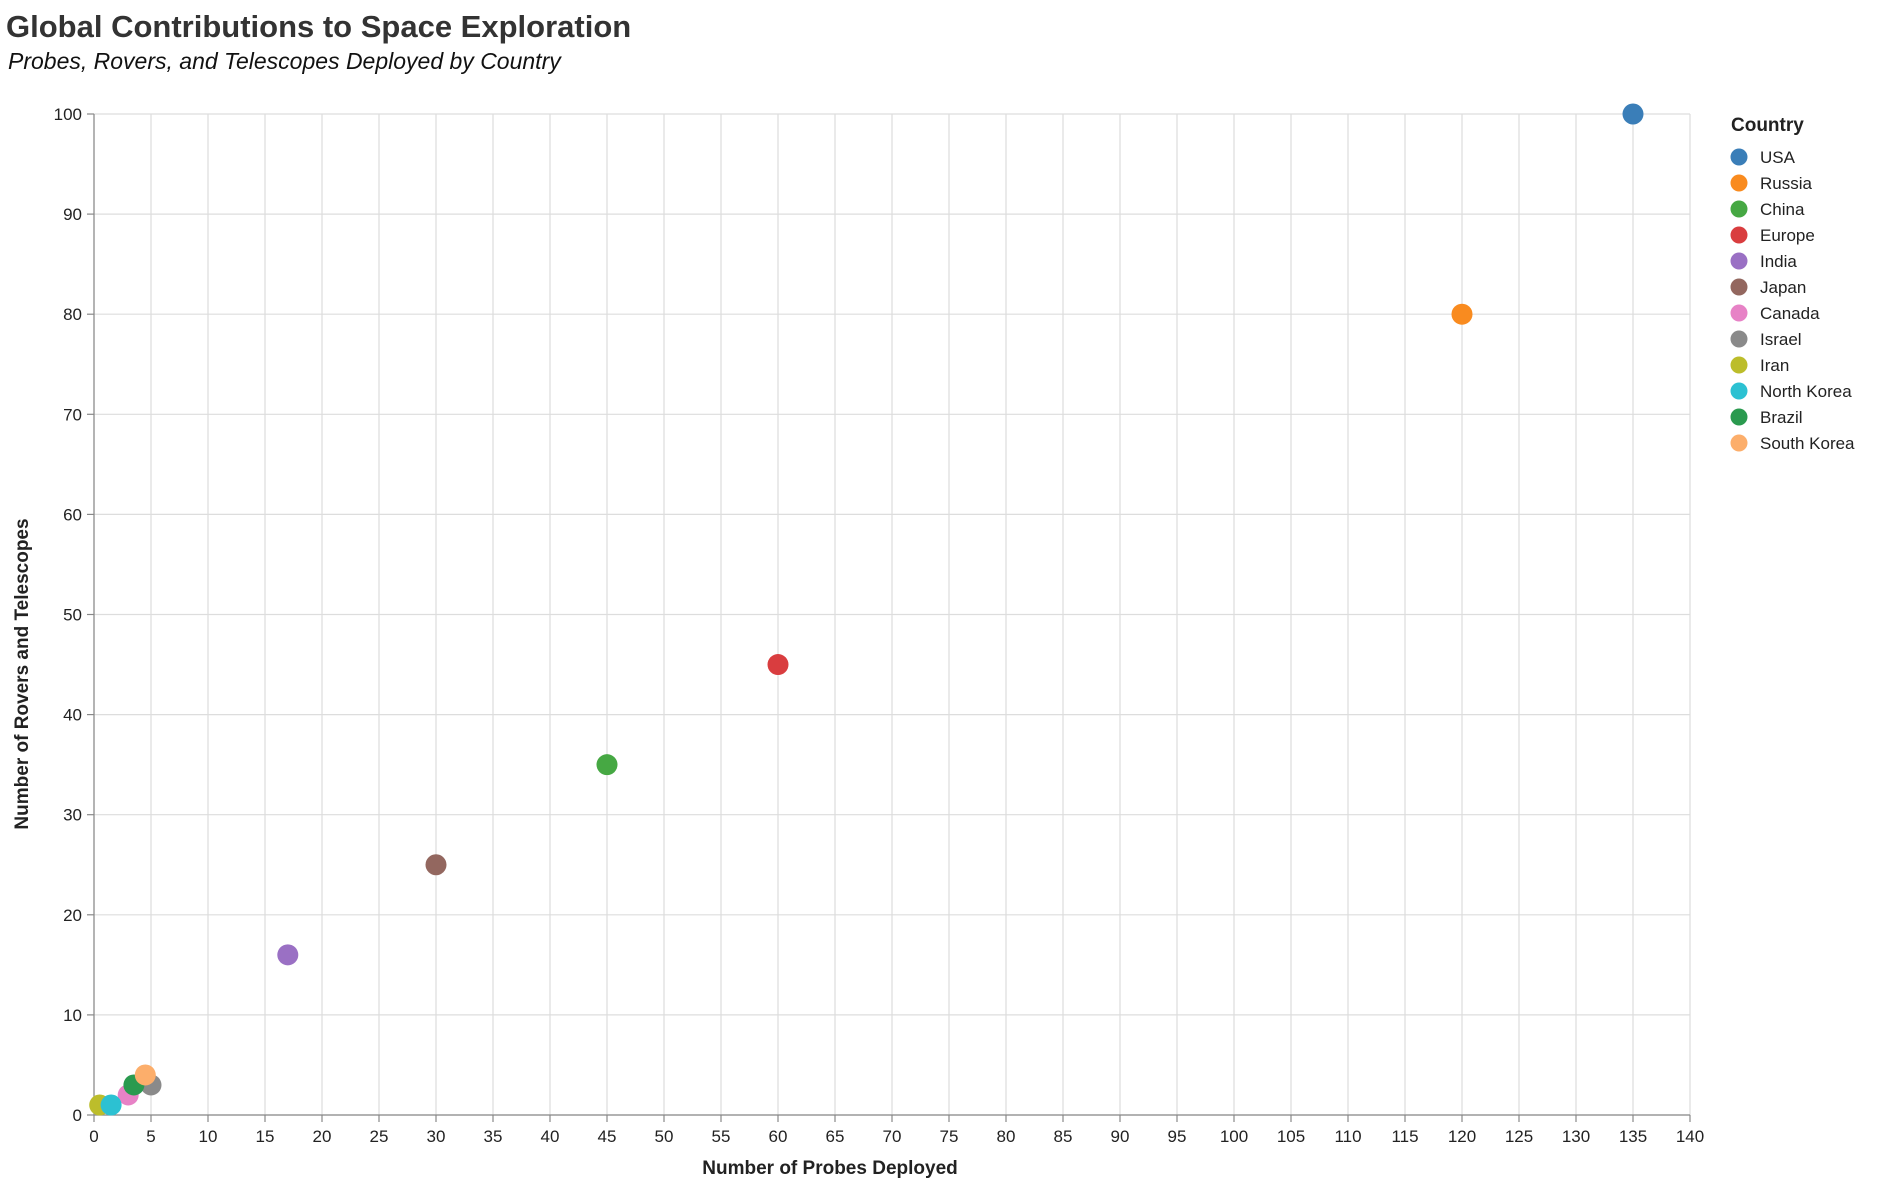 The height and width of the screenshot is (1188, 1882). Describe the element at coordinates (1781, 417) in the screenshot. I see `legend-label: Brazil` at that location.